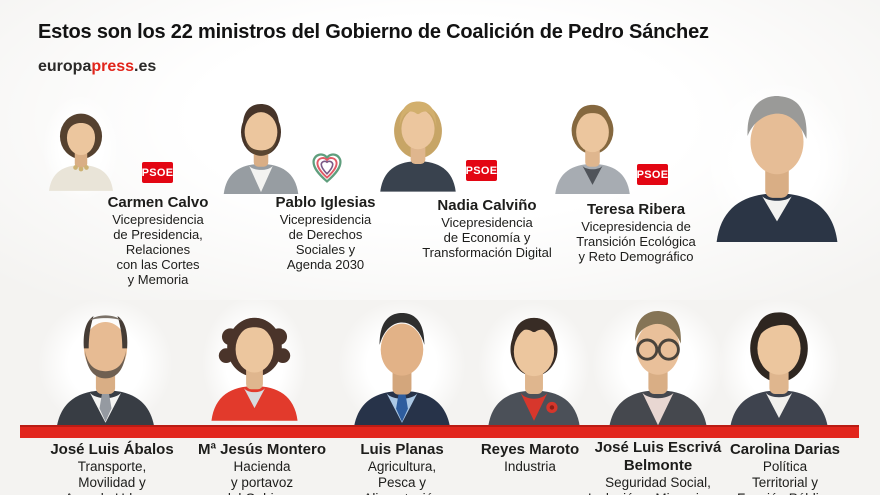  I want to click on jose-luis-escriva-avatar, so click(658, 370).